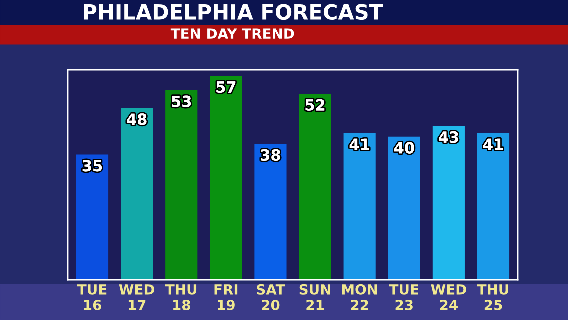  What do you see at coordinates (226, 88) in the screenshot?
I see `data-label: 57` at bounding box center [226, 88].